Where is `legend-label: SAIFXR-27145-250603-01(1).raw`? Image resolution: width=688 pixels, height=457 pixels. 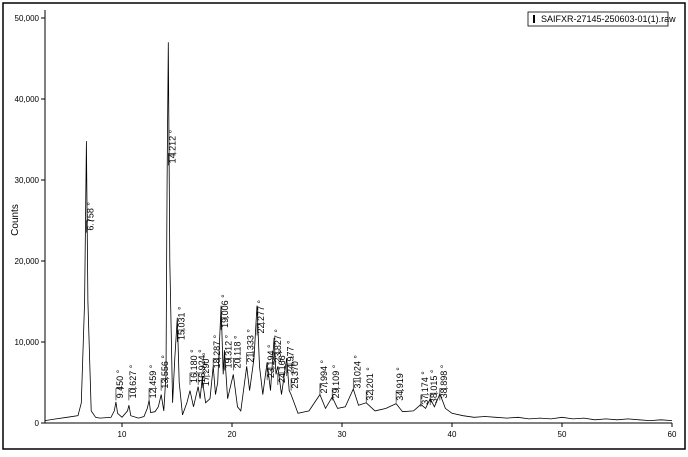
legend-label: SAIFXR-27145-250603-01(1).raw is located at coordinates (608, 19).